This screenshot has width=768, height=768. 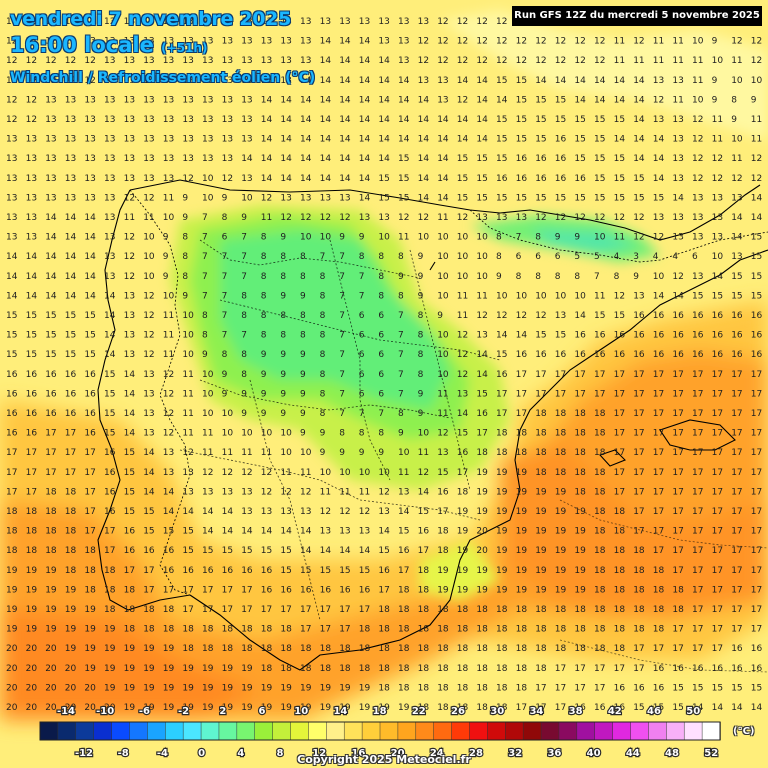 I want to click on grid-value: 10, so click(x=267, y=434).